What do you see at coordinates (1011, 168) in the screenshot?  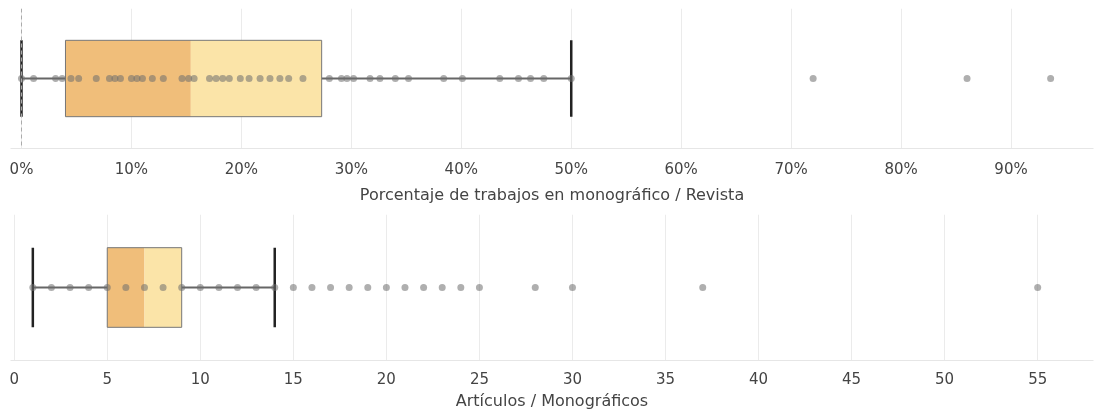 I see `x-tick-label: 90%` at bounding box center [1011, 168].